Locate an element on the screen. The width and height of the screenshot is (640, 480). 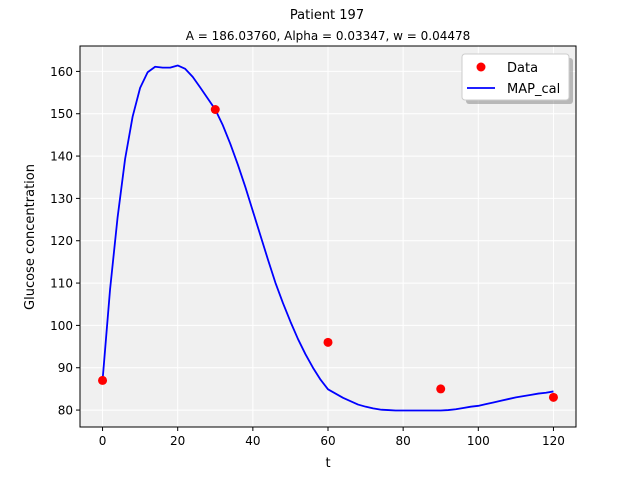
y-axis-ticks: 80 90 100 110 120 130 140 150 160 is located at coordinates (65, 241).